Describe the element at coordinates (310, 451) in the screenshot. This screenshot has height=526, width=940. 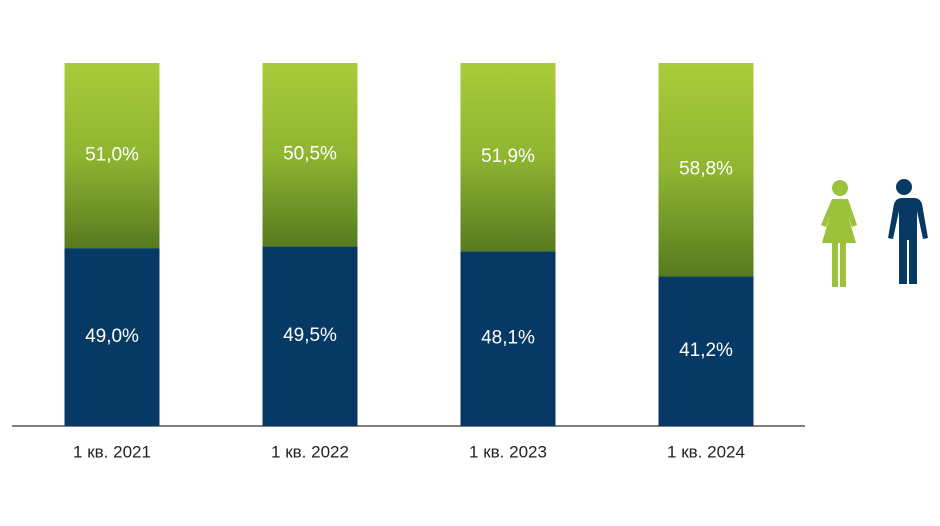
I see `x-tick-label: 1 кв. 2022` at that location.